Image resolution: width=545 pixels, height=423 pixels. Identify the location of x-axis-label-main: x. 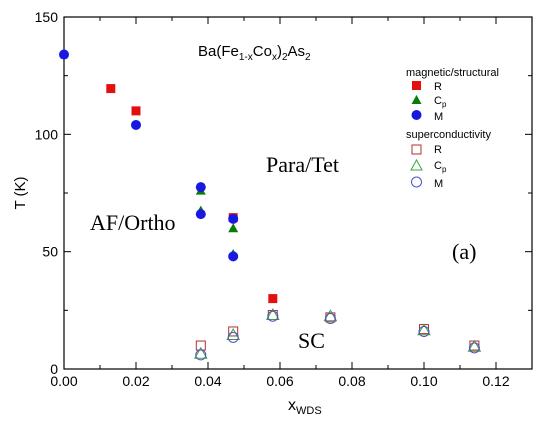
(292, 405).